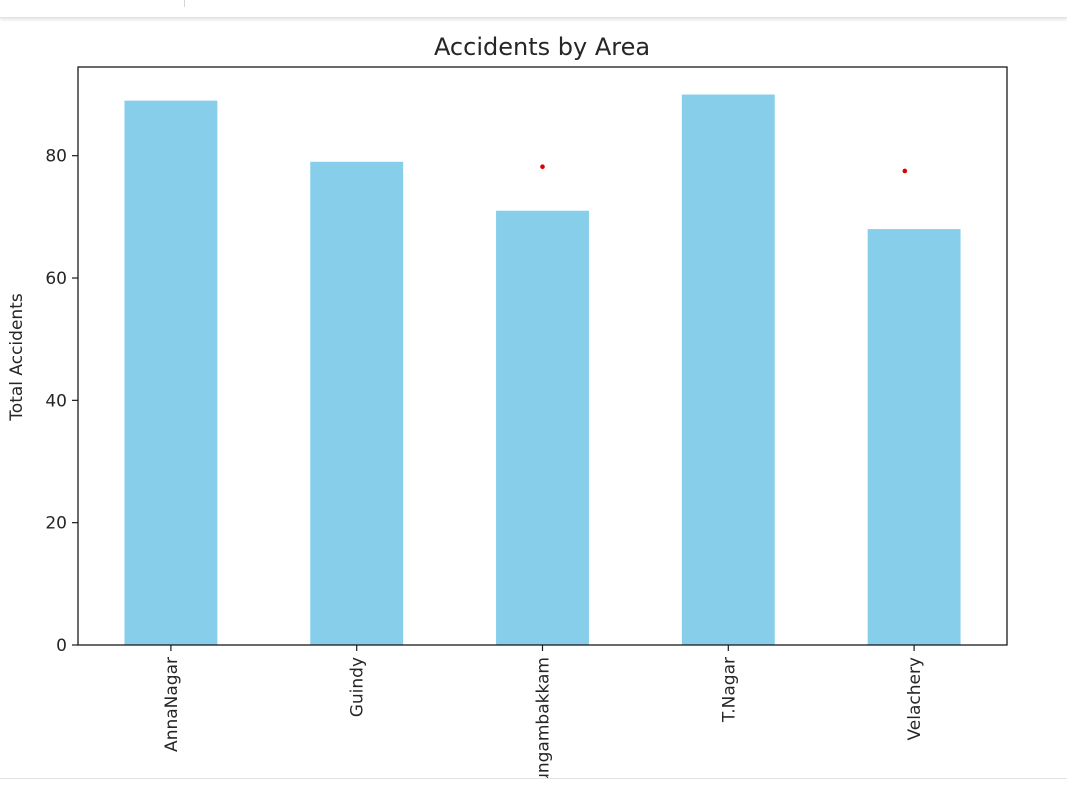 The image size is (1067, 790). Describe the element at coordinates (357, 403) in the screenshot. I see `bar-guindy` at that location.